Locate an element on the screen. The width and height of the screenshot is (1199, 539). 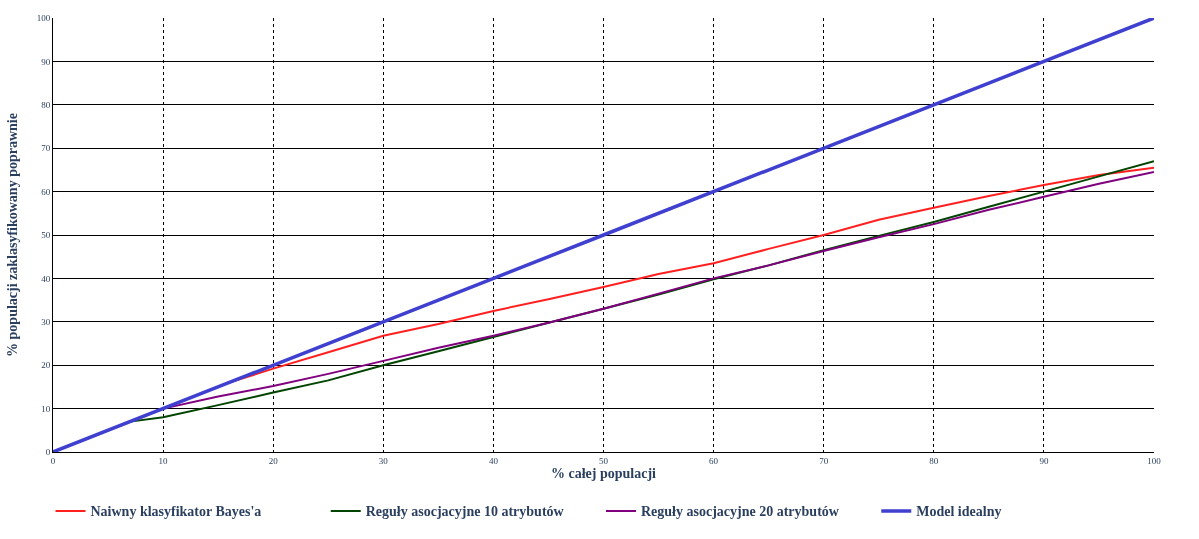
y-tick-label: 70 is located at coordinates (46, 148).